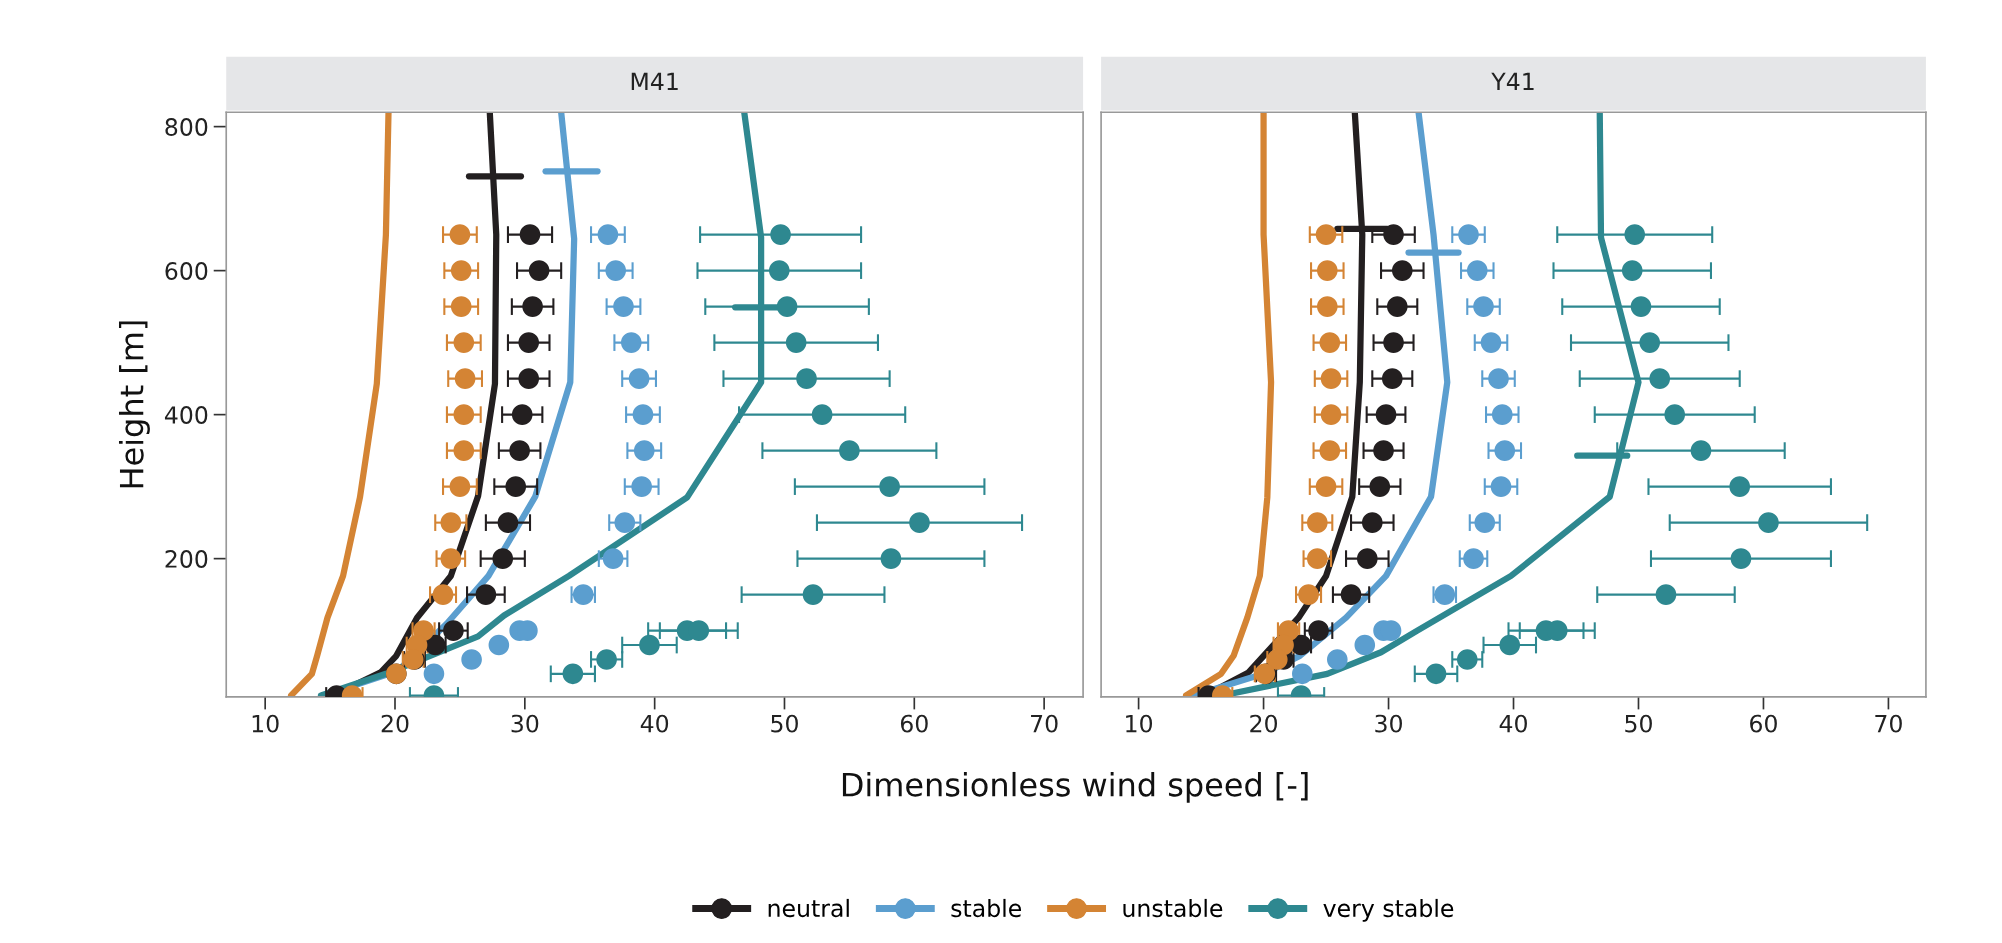  What do you see at coordinates (186, 127) in the screenshot?
I see `y-tick-label: 800` at bounding box center [186, 127].